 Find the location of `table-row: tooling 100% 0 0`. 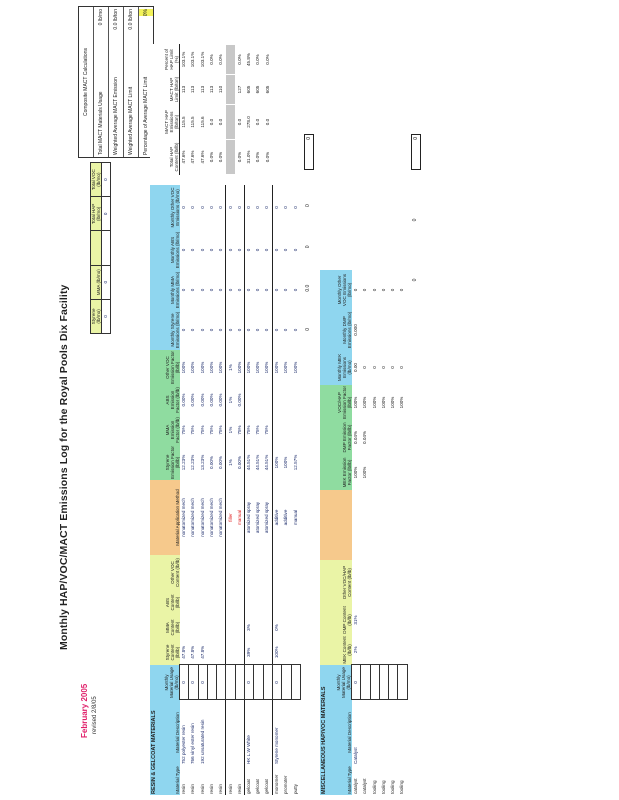

table-row: tooling 100% 0 0 is located at coordinates (384, 532).